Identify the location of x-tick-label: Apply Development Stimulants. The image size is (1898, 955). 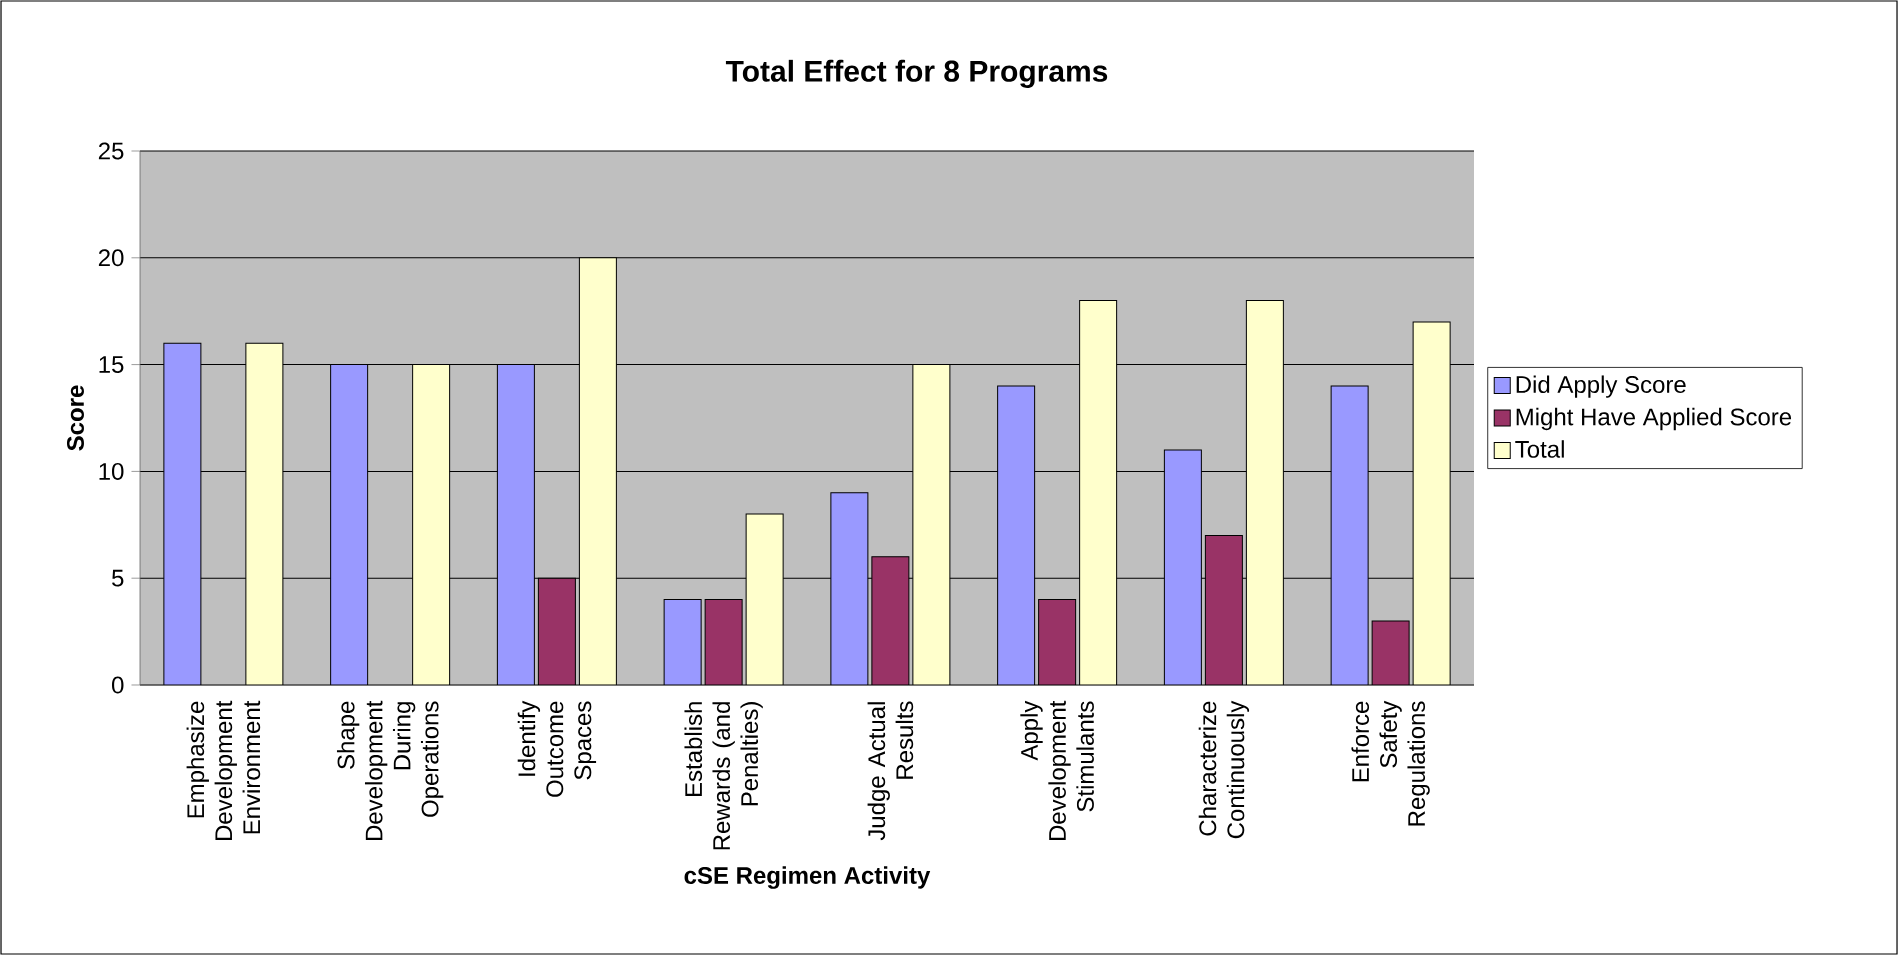
(1057, 770).